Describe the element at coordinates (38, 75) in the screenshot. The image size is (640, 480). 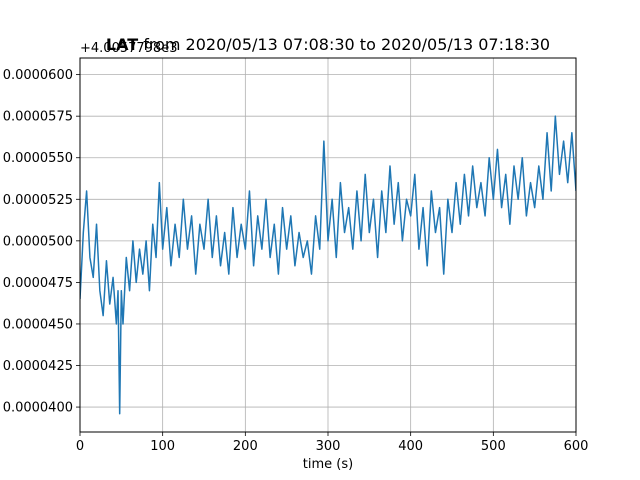
I see `y-tick-label: 0.0000600` at that location.